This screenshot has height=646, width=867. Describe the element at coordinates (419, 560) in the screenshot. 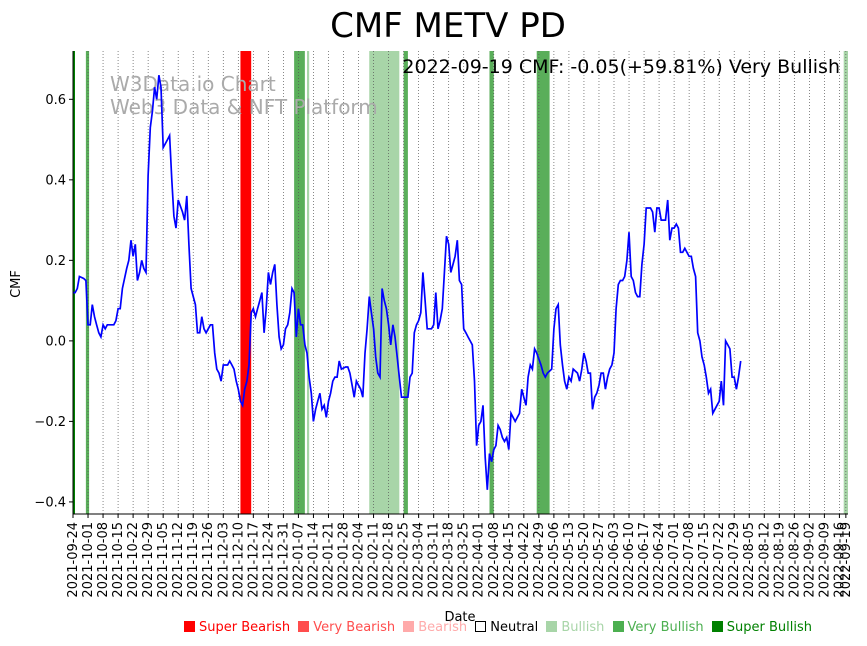

I see `x-tick-label: 2022-03-04` at that location.